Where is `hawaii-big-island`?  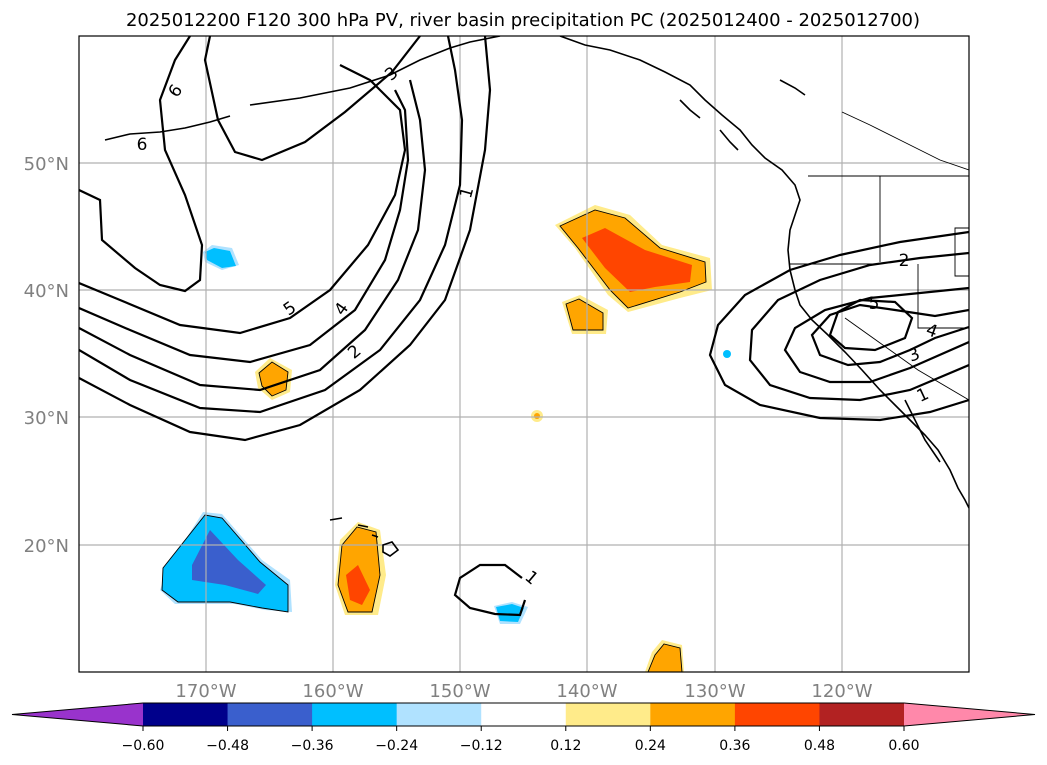
hawaii-big-island is located at coordinates (391, 549).